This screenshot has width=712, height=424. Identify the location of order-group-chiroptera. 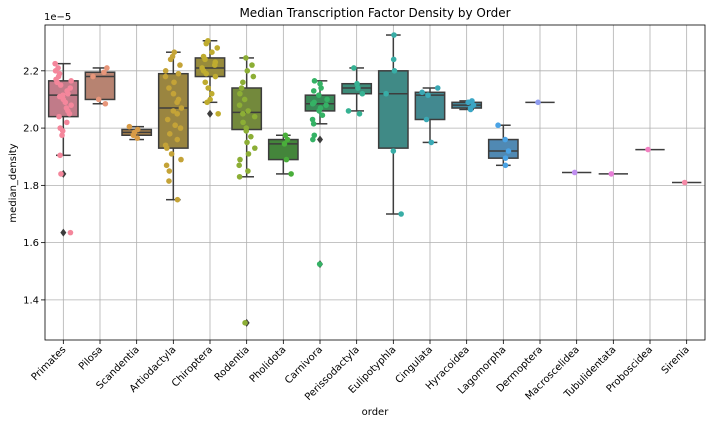
(210, 77).